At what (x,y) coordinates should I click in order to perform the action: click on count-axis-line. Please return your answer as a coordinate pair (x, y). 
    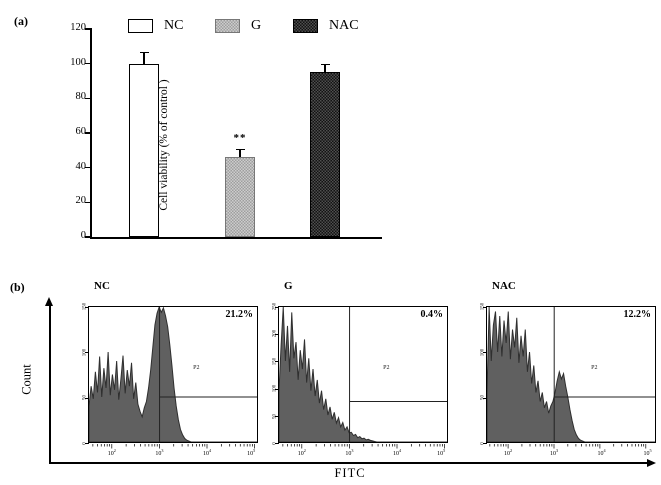
    Looking at the image, I should click on (50, 384).